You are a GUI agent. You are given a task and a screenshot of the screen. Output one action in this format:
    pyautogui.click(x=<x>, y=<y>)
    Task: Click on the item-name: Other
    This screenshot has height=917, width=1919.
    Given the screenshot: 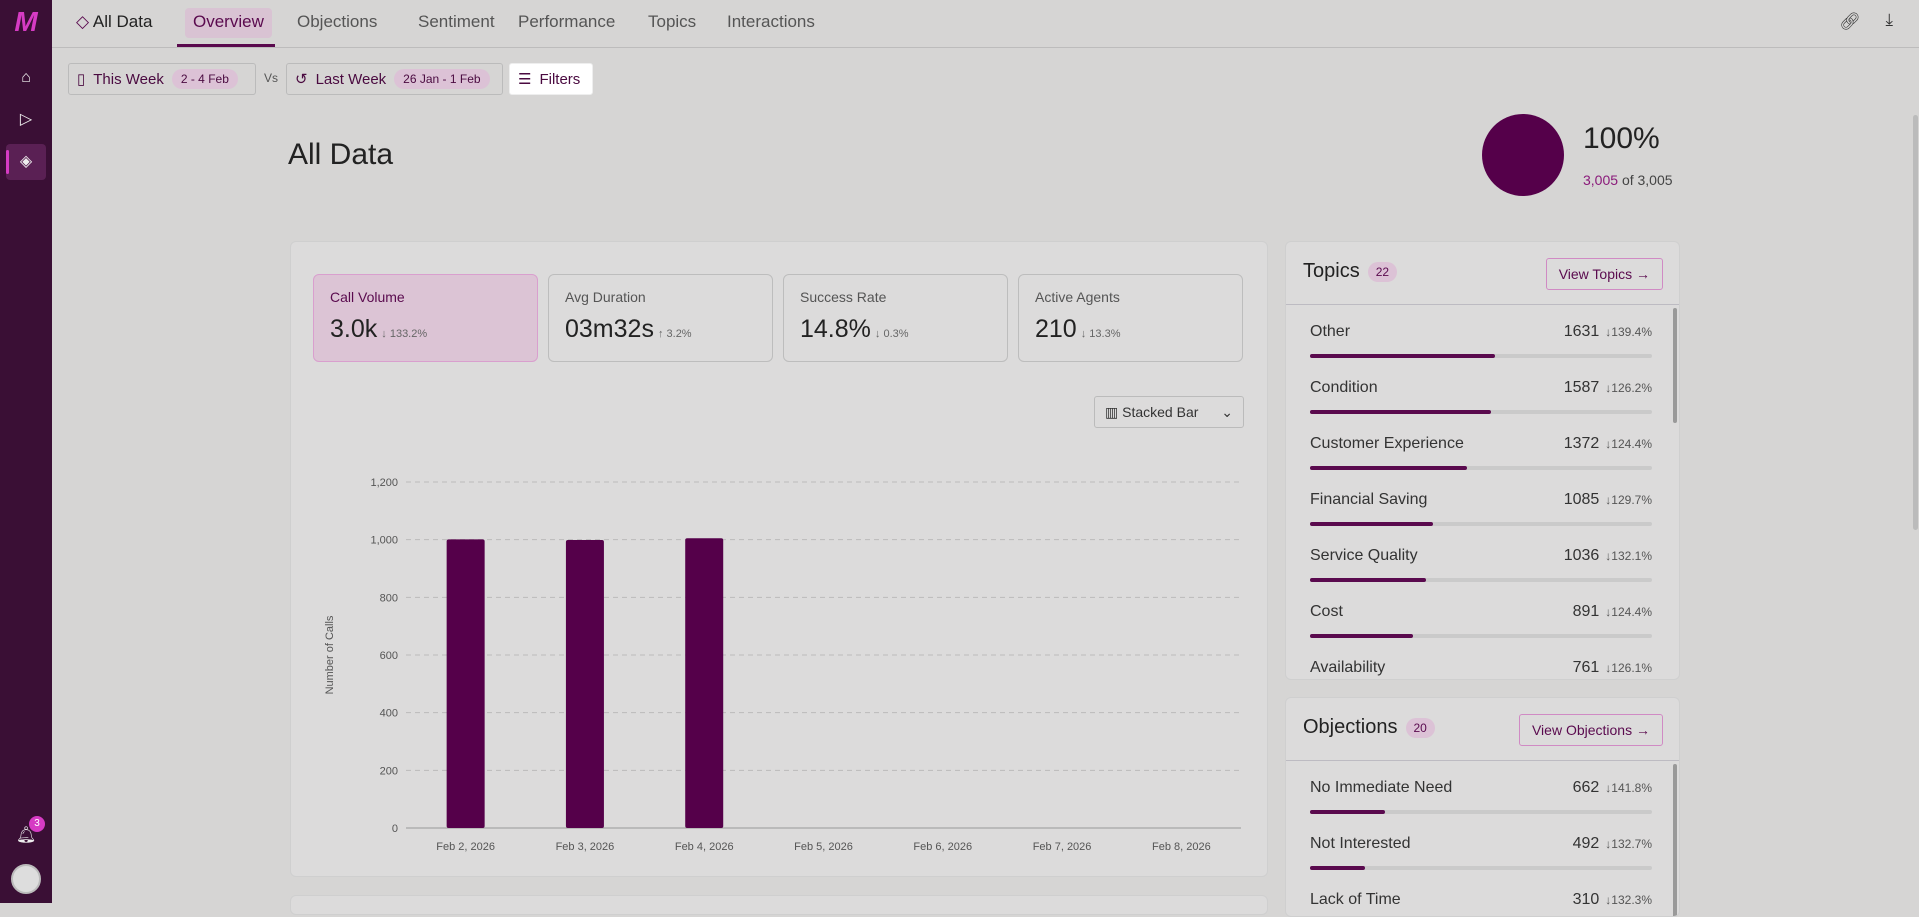 What is the action you would take?
    pyautogui.click(x=1330, y=331)
    